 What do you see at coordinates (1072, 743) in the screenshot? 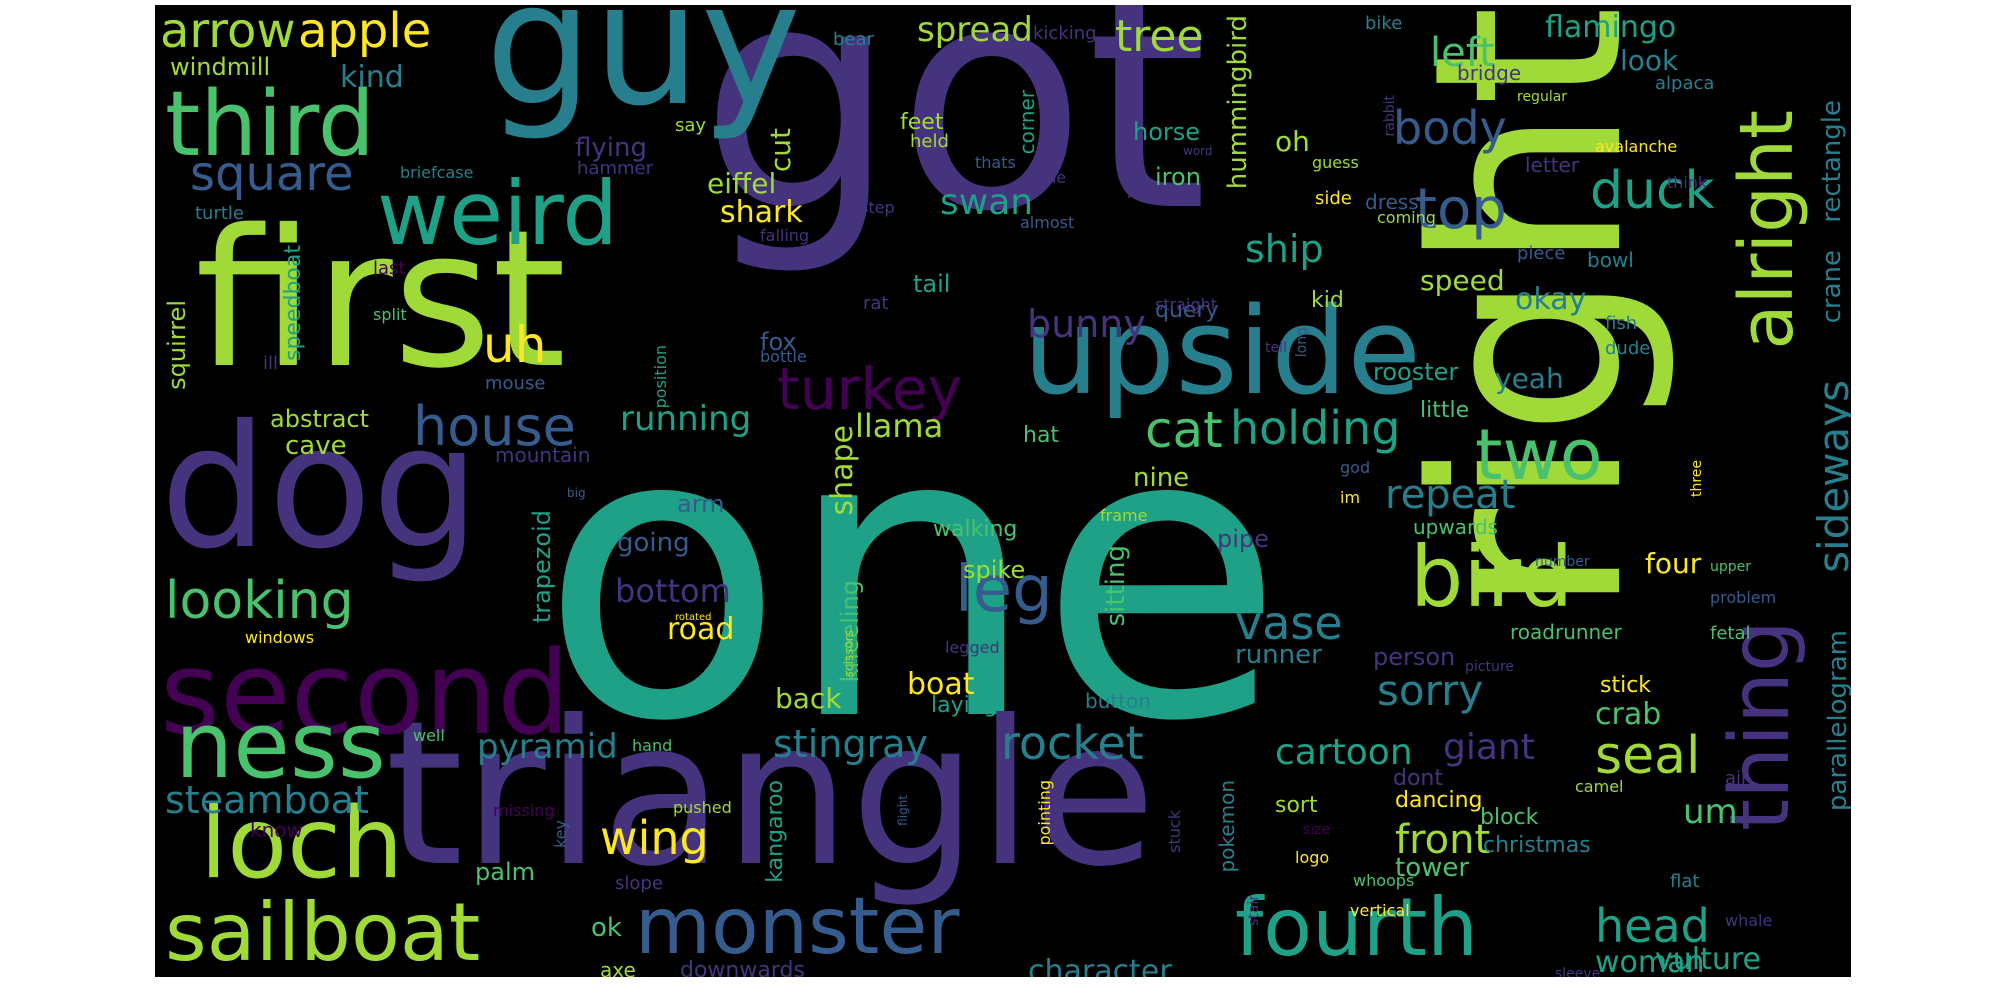
I see `word-rocket: rocket` at bounding box center [1072, 743].